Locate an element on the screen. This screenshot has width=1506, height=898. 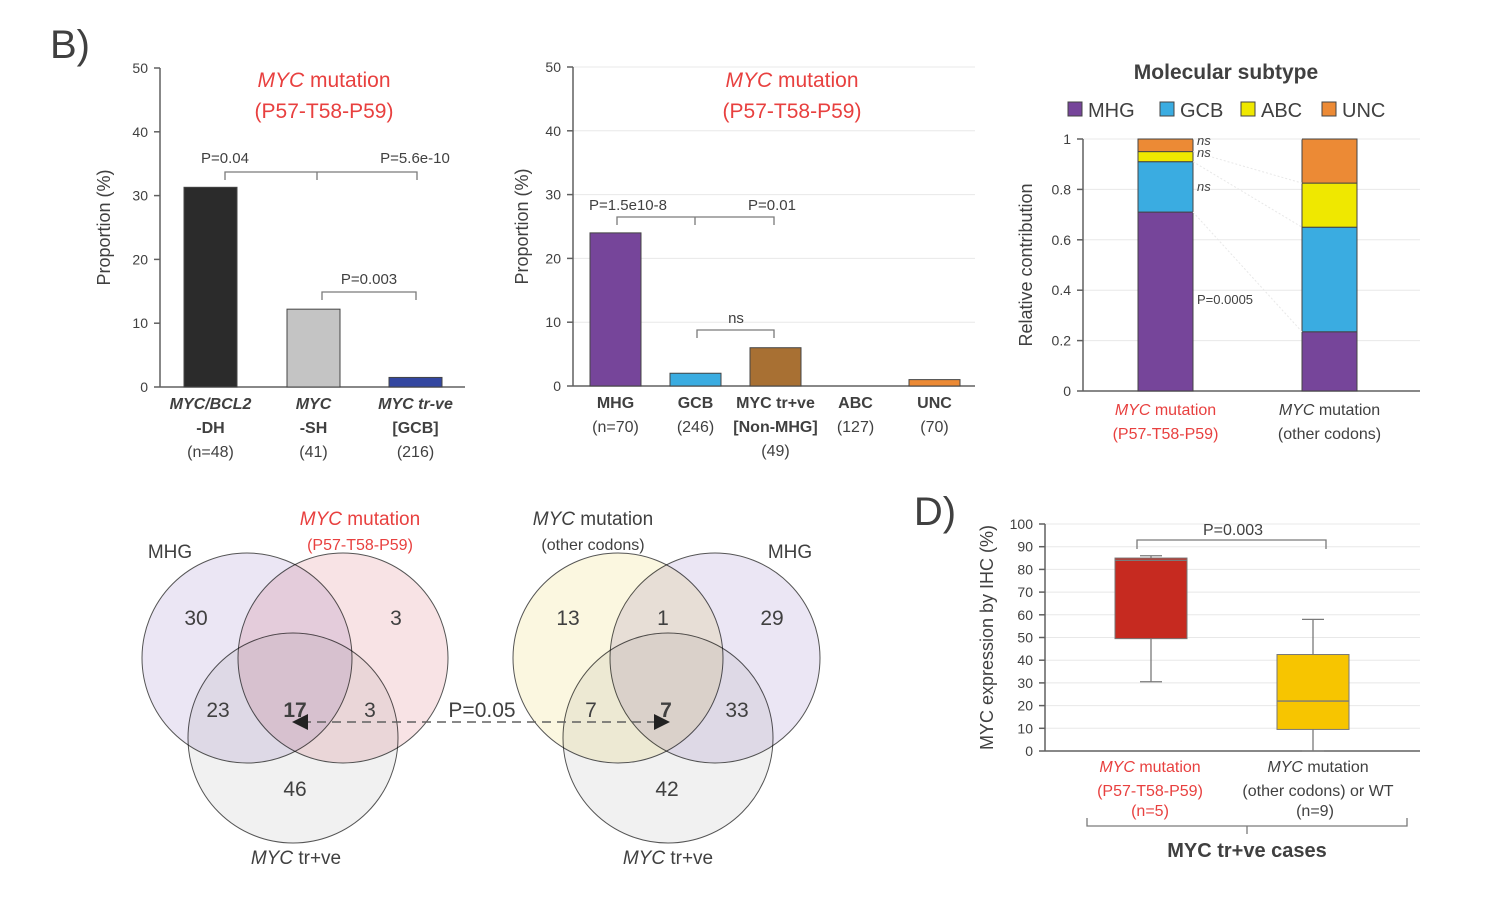
p-value: P=0.01 is located at coordinates (772, 205).